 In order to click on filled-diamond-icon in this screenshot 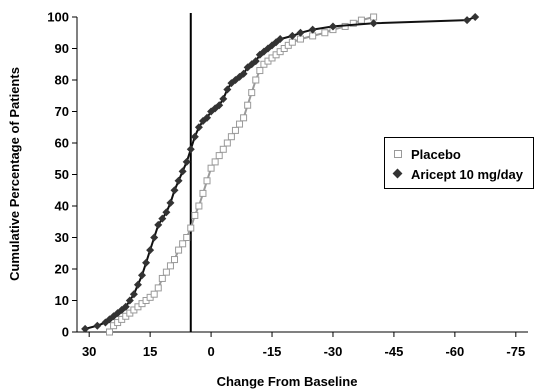, I will do `click(398, 174)`.